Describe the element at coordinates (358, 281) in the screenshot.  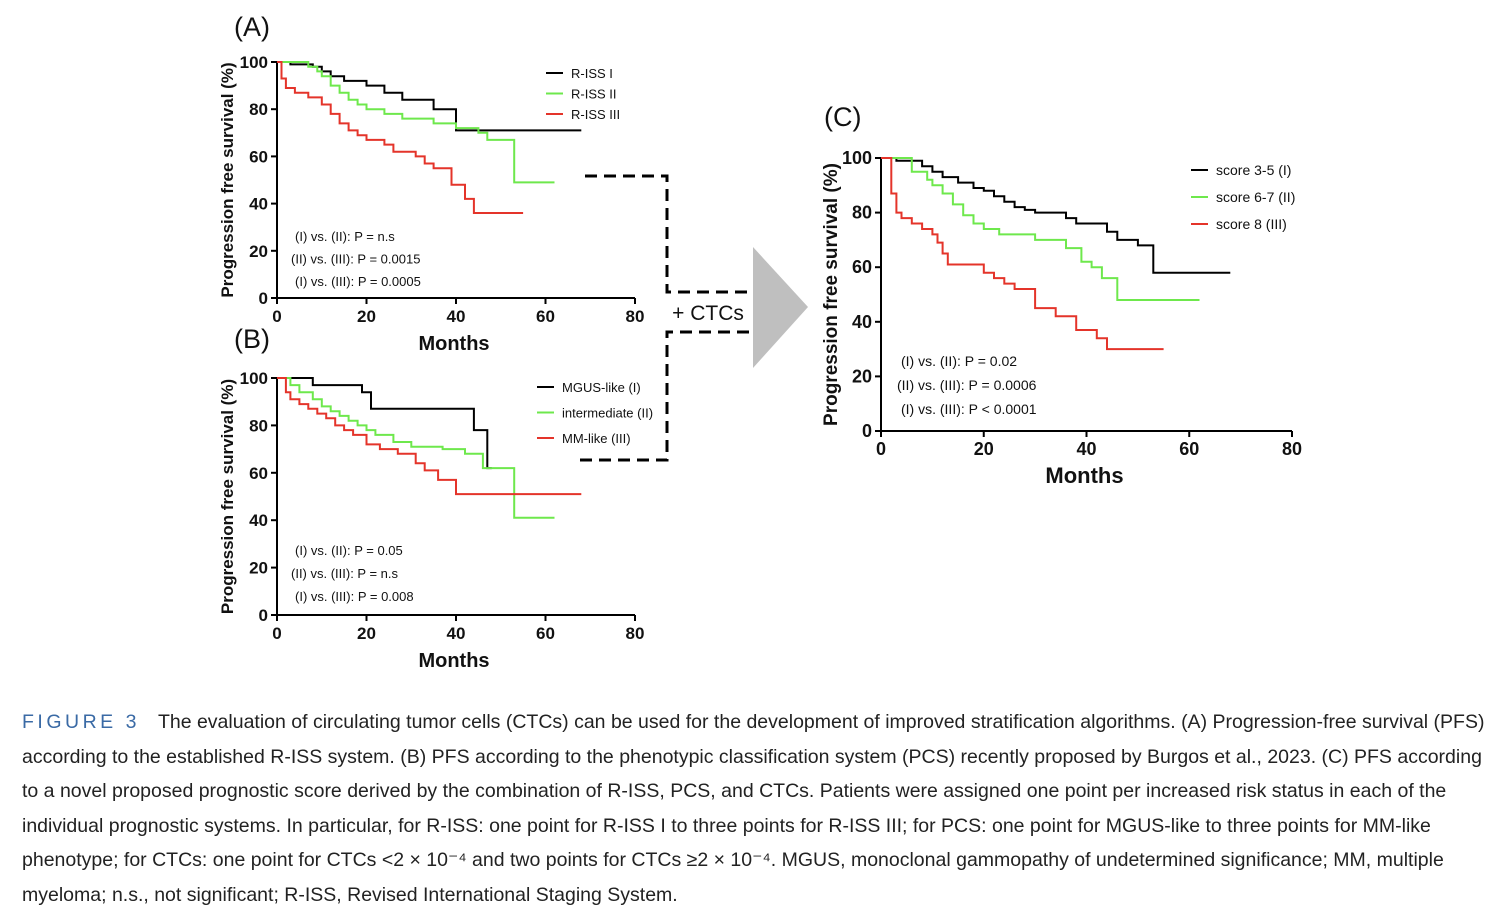
I see `p-value-annotation: (I) vs. (III): P = 0.0005` at that location.